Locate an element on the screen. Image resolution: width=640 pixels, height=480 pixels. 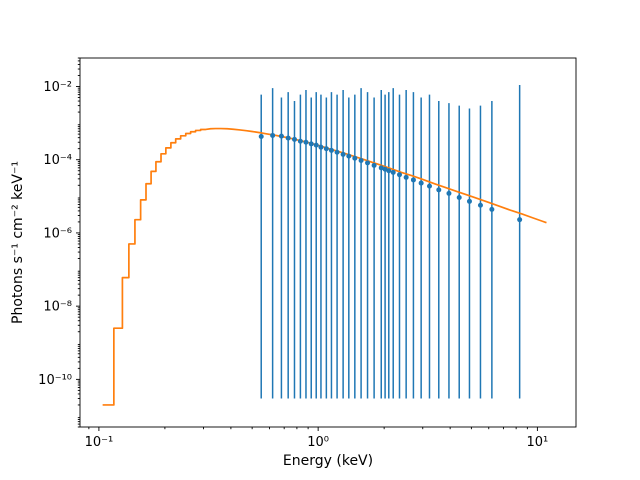
data-points is located at coordinates (390, 177).